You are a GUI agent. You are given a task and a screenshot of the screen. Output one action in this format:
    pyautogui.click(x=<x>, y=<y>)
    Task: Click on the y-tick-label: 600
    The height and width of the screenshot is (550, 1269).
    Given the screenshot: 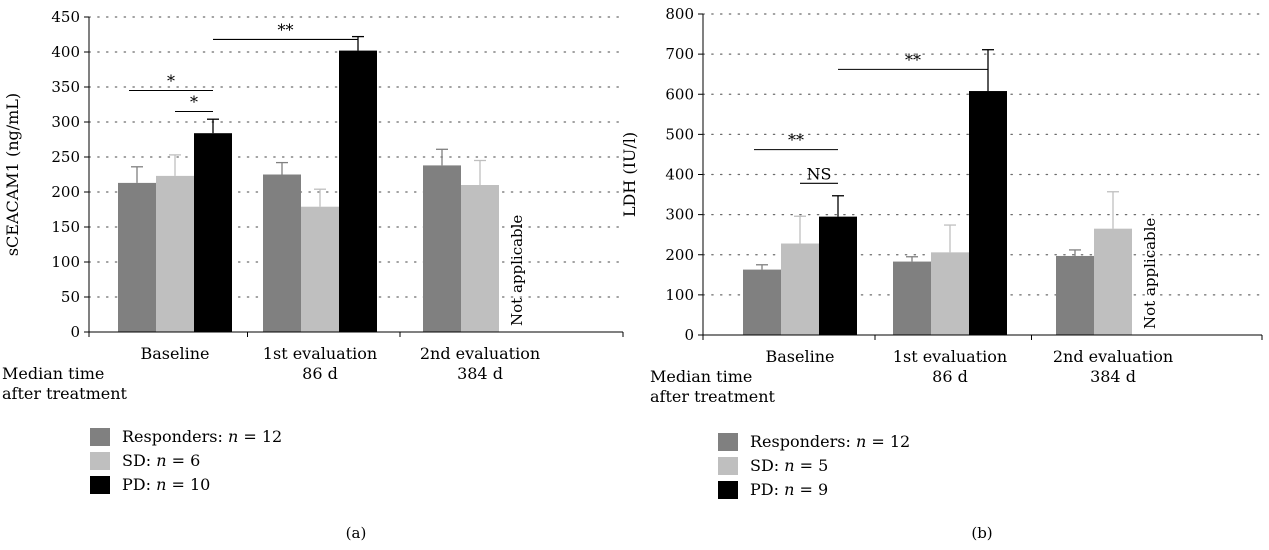 What is the action you would take?
    pyautogui.click(x=679, y=94)
    